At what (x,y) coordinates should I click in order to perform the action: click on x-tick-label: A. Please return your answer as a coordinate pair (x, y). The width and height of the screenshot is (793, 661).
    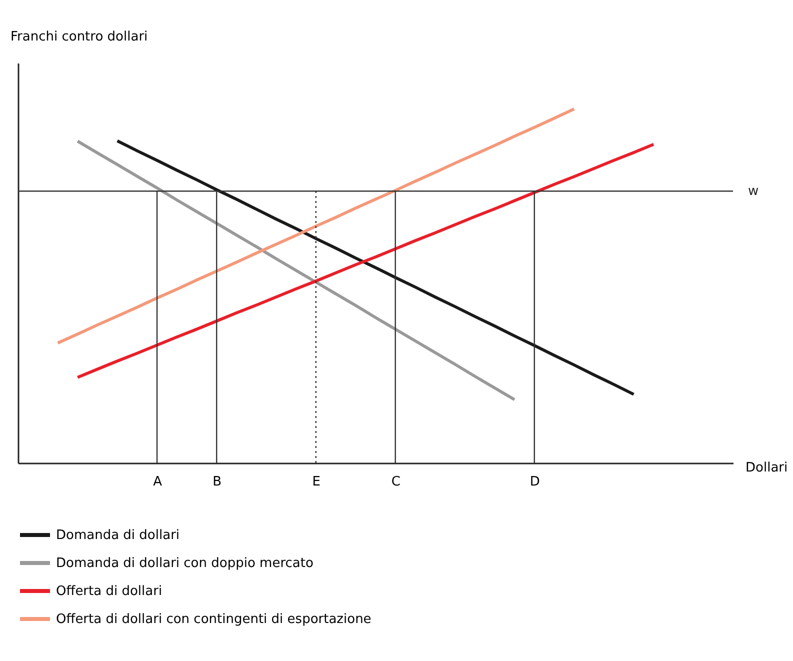
    Looking at the image, I should click on (157, 482).